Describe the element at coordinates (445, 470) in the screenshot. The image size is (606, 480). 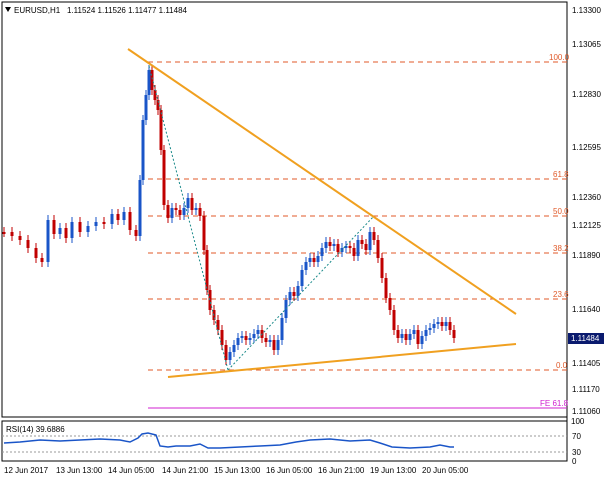
I see `time-label: 20 Jun 05:00` at that location.